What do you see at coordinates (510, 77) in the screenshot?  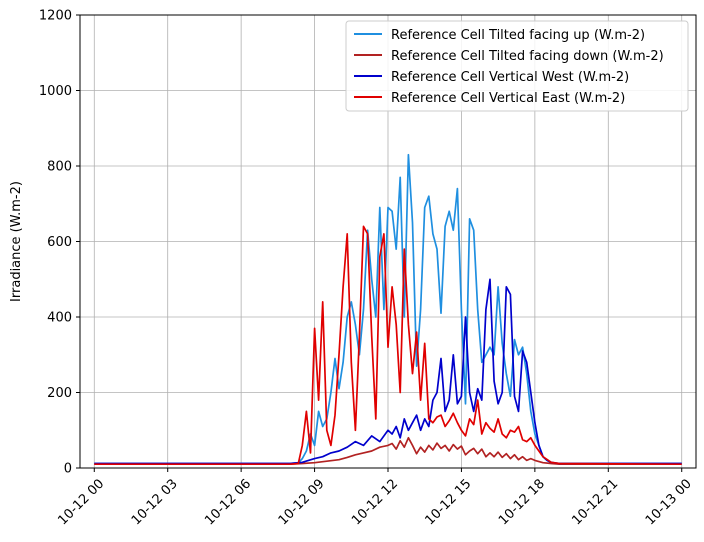 I see `legend-label: Reference Cell Vertical West (W.m-2)` at bounding box center [510, 77].